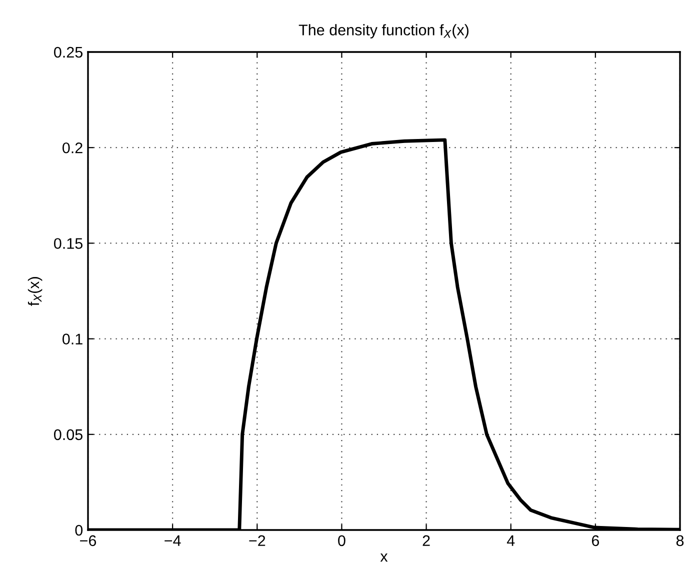 The width and height of the screenshot is (697, 573). I want to click on x-tick-label: −4, so click(172, 540).